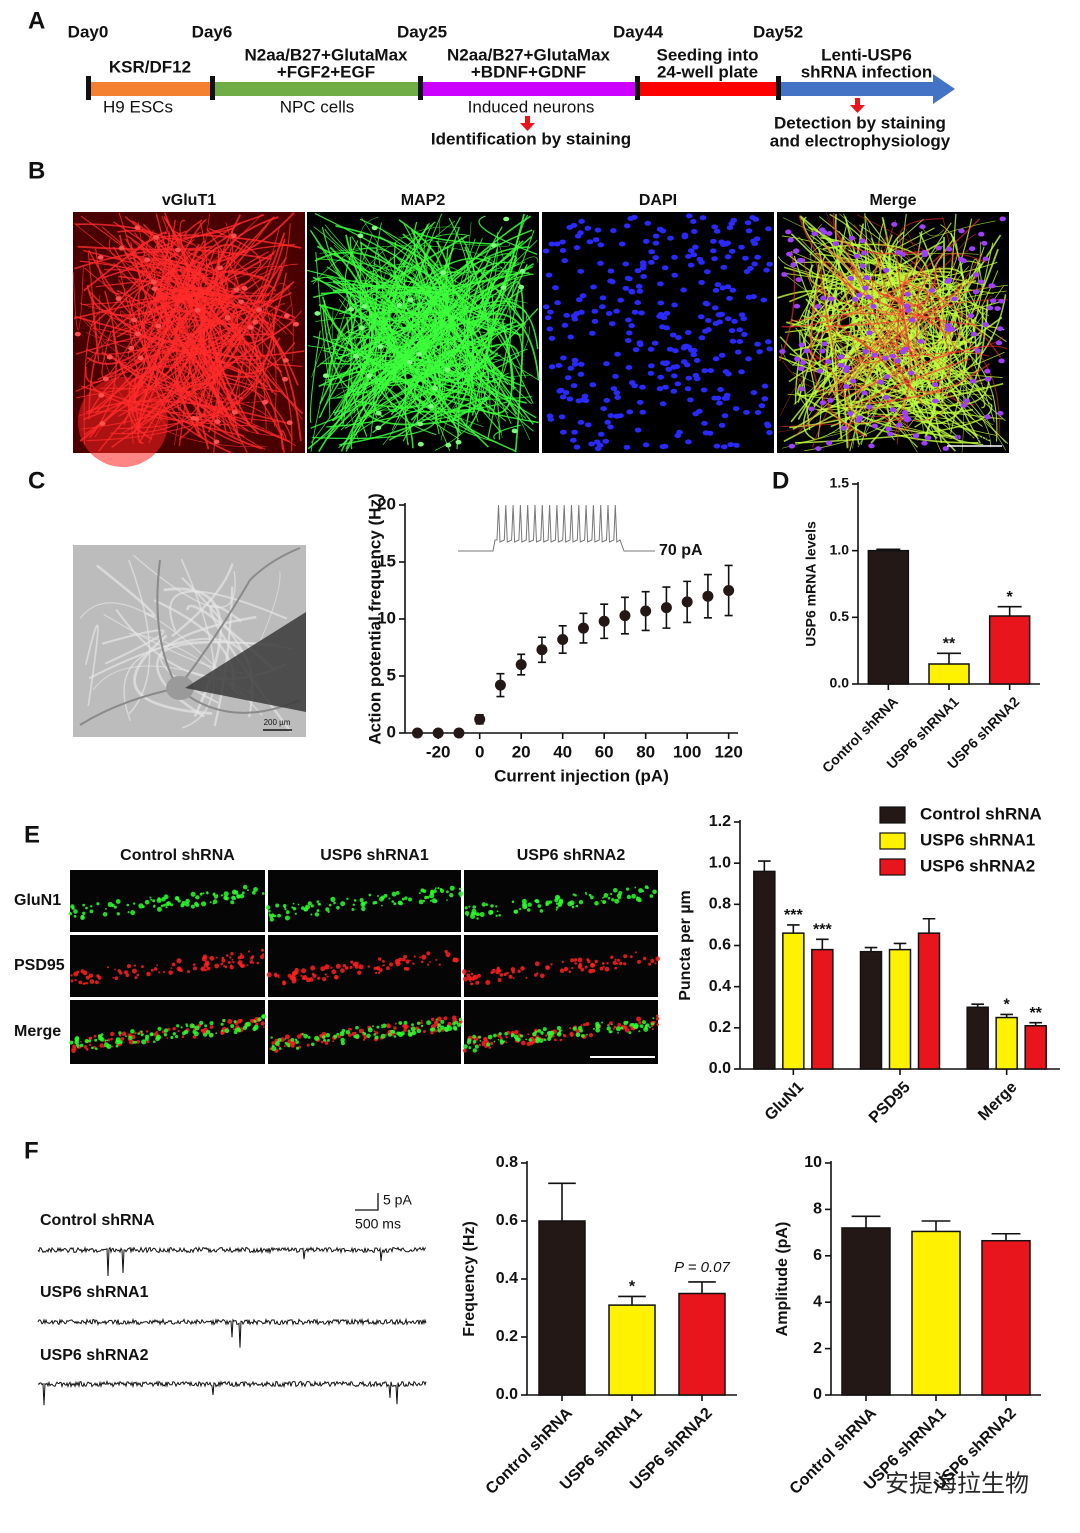 This screenshot has height=1533, width=1080. What do you see at coordinates (232, 1332) in the screenshot?
I see `trace` at bounding box center [232, 1332].